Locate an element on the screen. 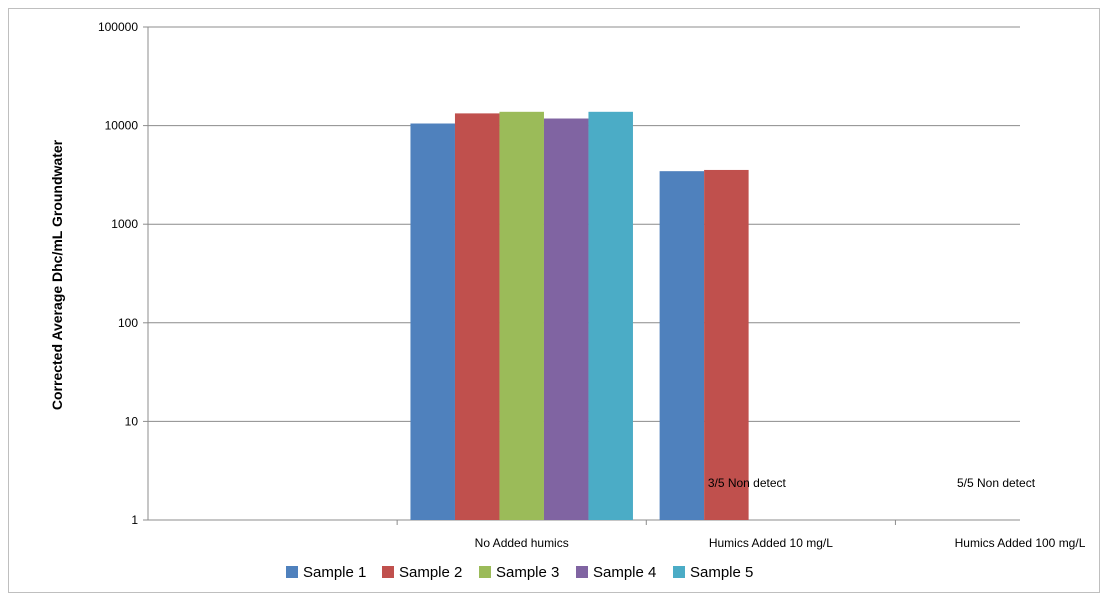 This screenshot has height=600, width=1108. y-tick-label: 1000 is located at coordinates (124, 224).